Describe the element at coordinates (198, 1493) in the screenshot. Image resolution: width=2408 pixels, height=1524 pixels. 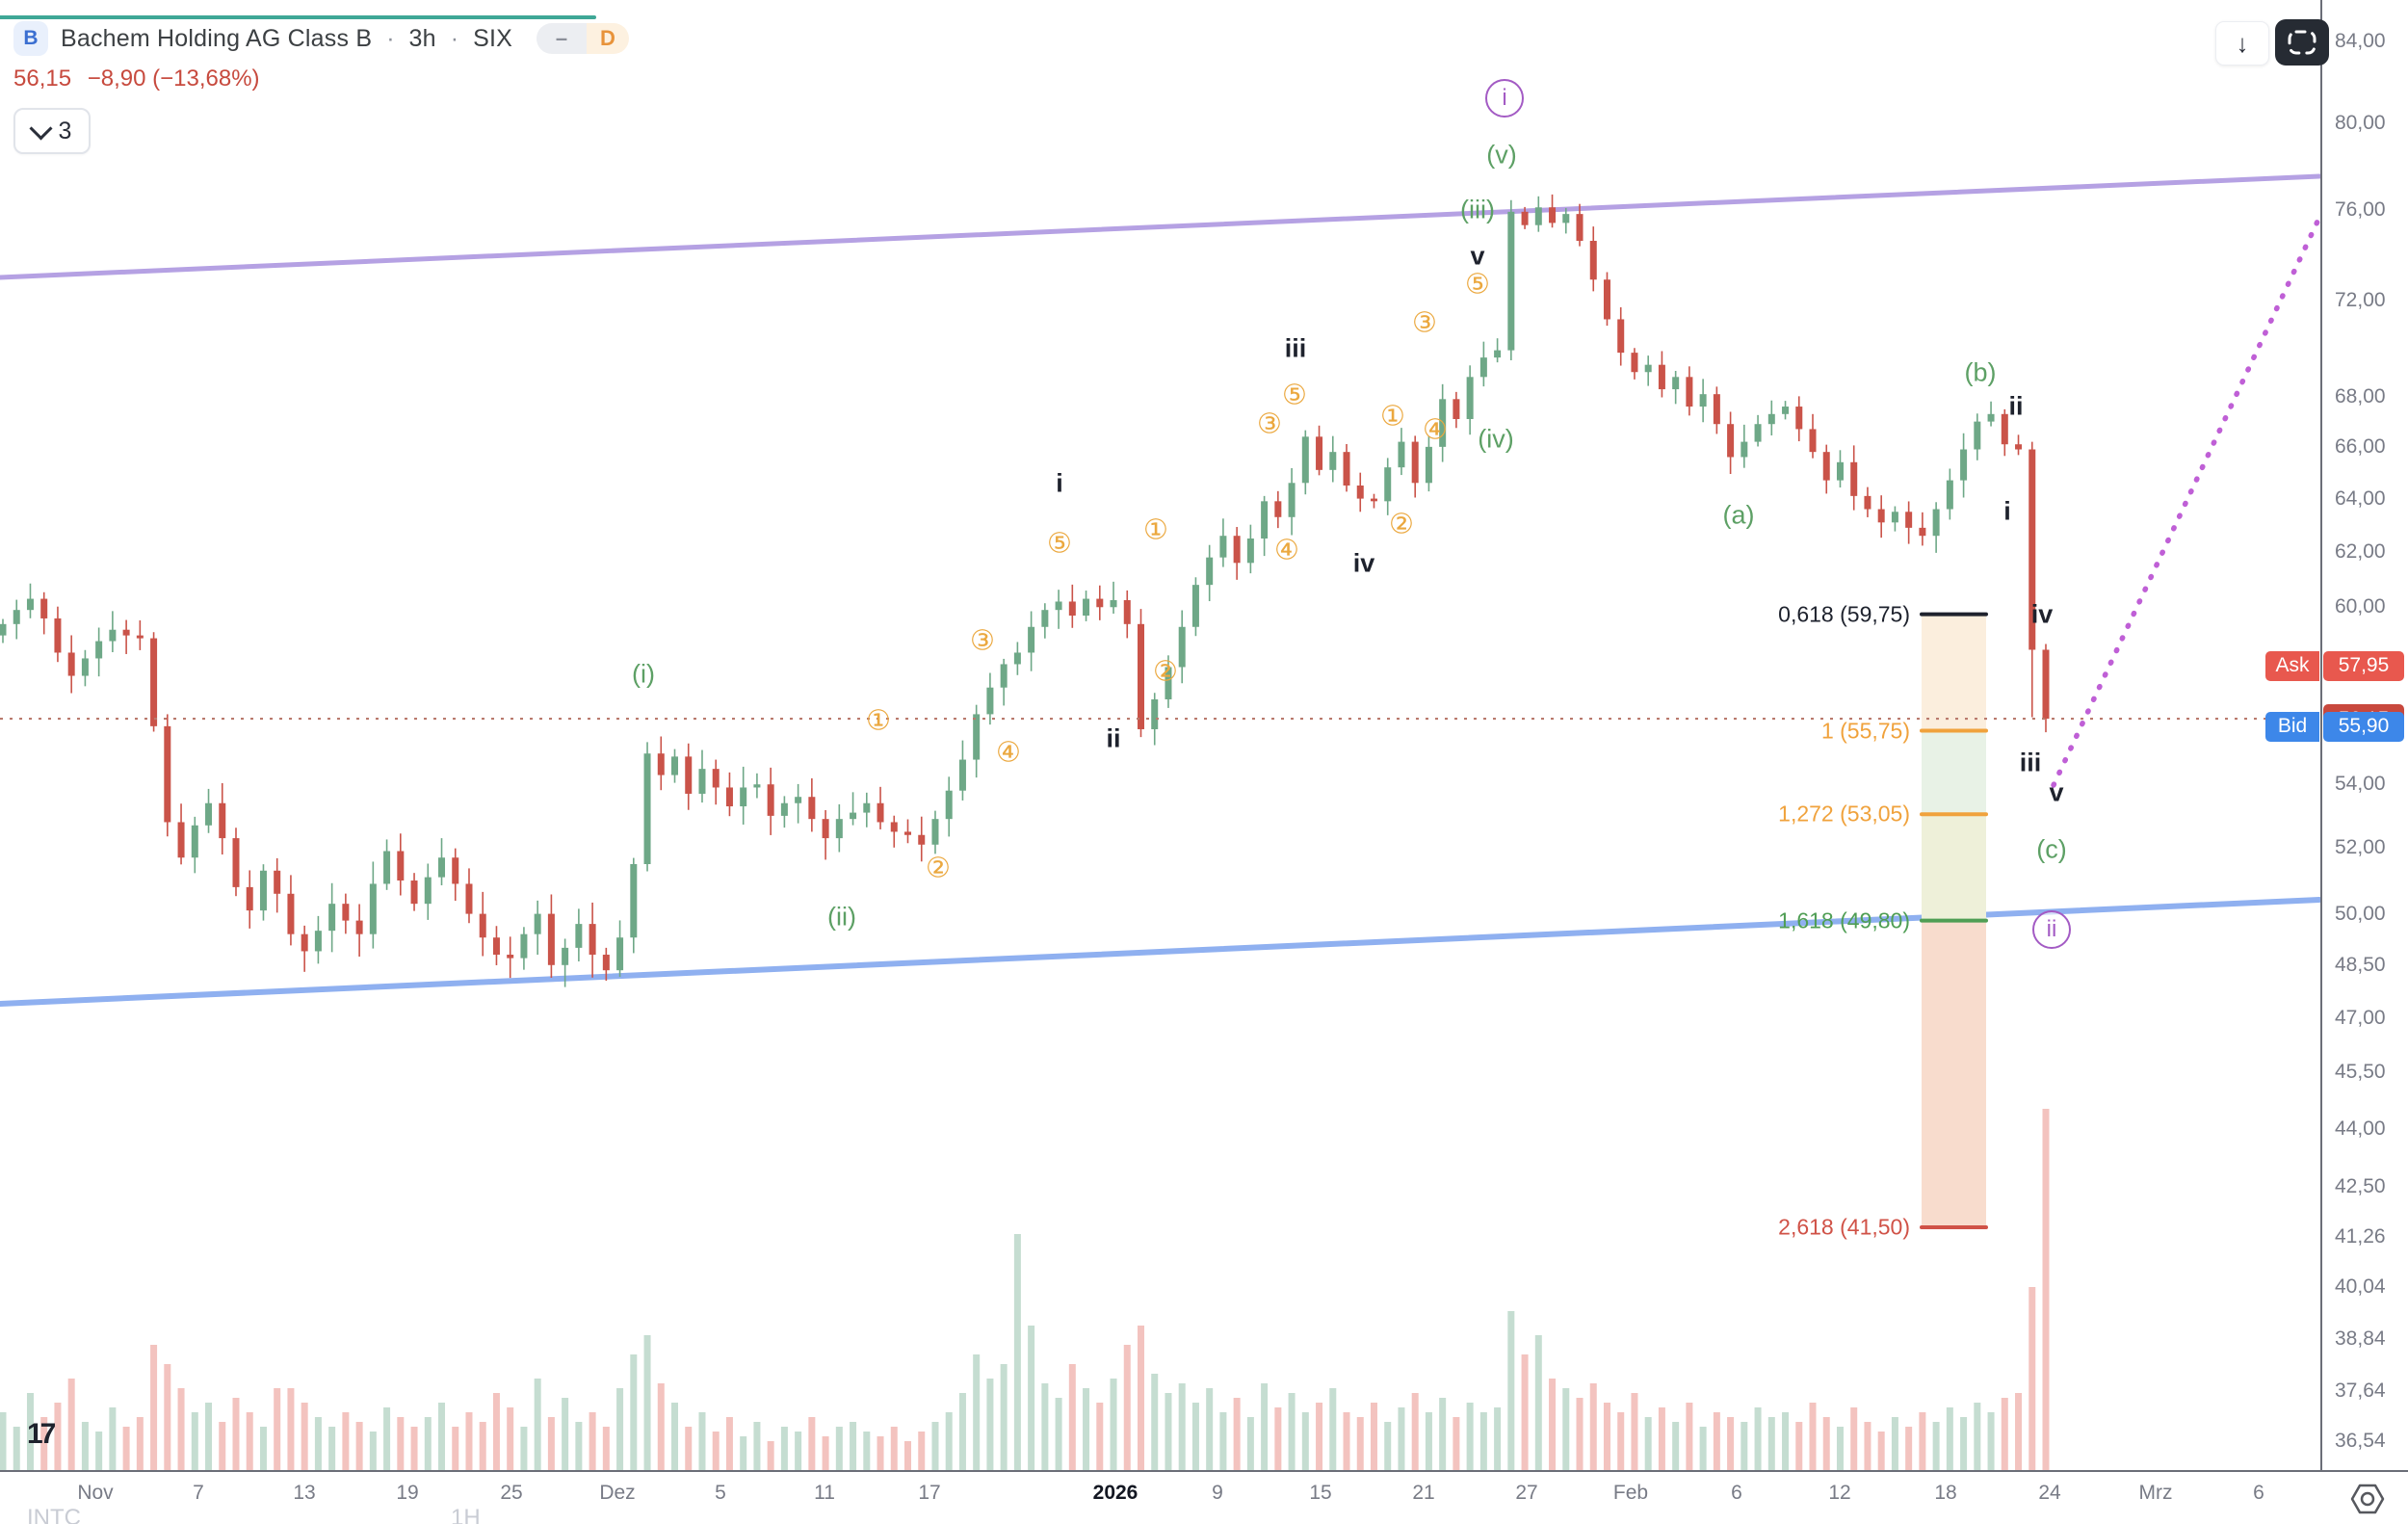
I see `time-axis-tick: 7` at that location.